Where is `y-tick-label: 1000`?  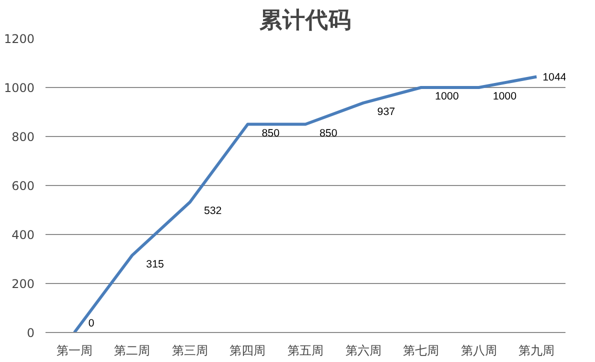
y-tick-label: 1000 is located at coordinates (19, 88).